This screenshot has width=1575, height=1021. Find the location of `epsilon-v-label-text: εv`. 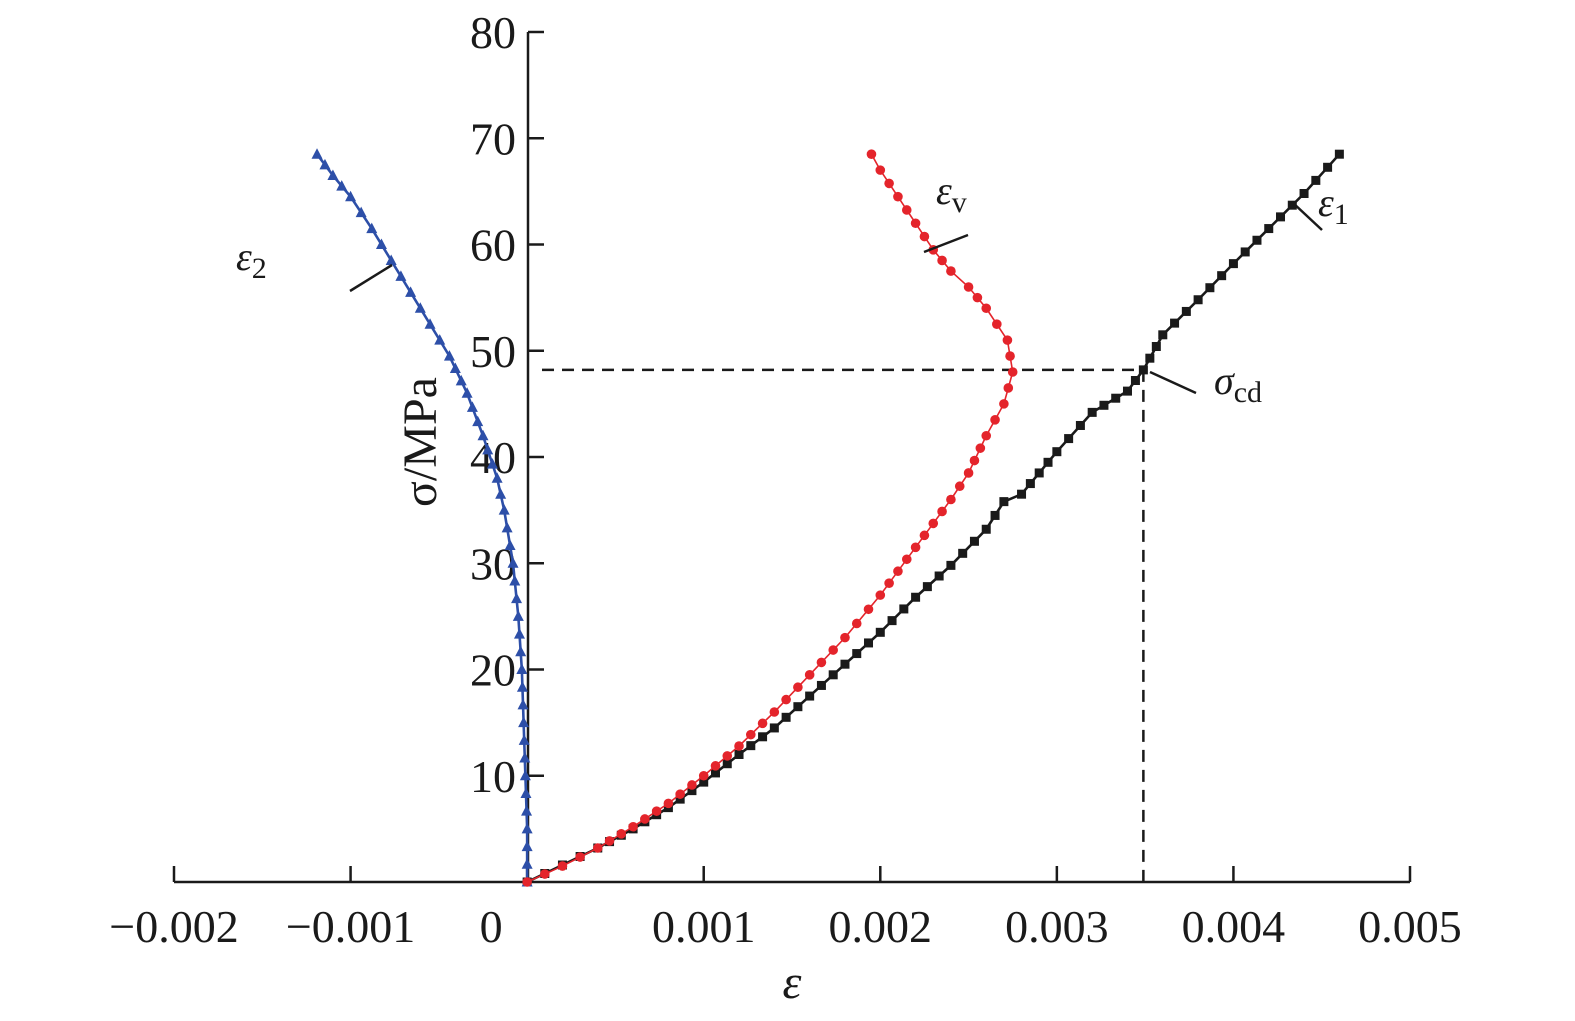

epsilon-v-label-text: εv is located at coordinates (951, 193).